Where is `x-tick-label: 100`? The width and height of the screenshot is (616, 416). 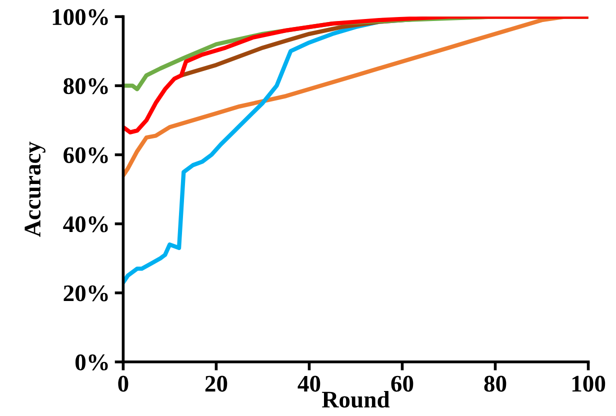 x-tick-label: 100 is located at coordinates (589, 384).